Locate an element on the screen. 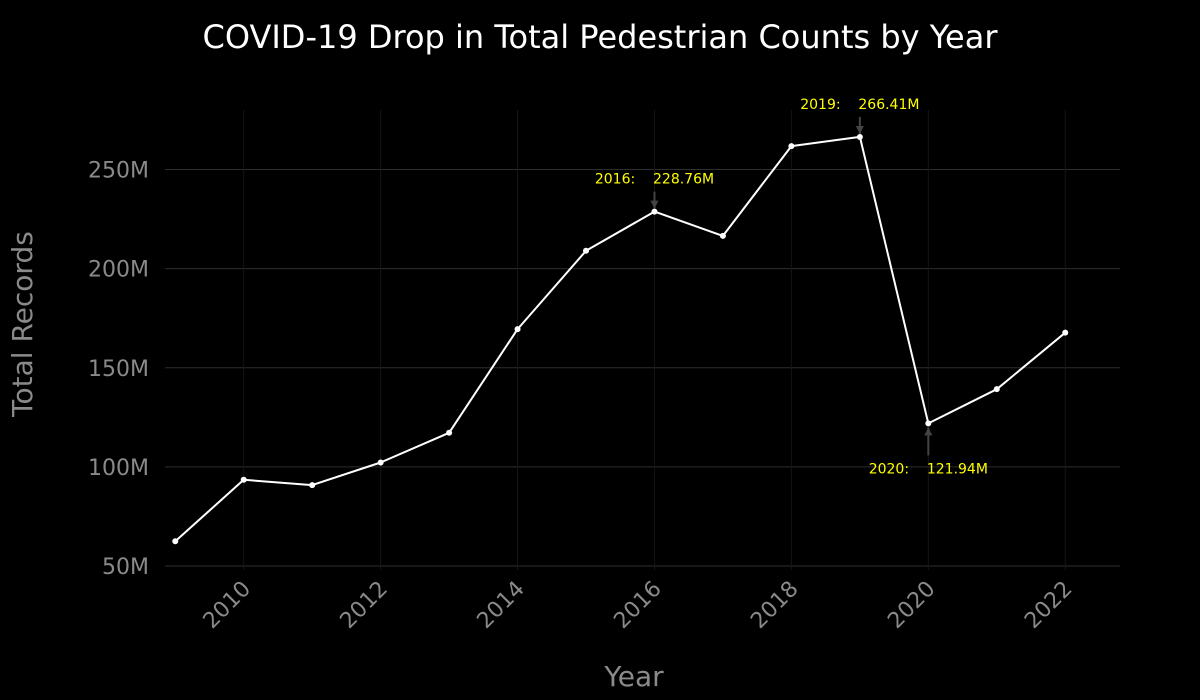  y-tick-label: 150M is located at coordinates (118, 369).